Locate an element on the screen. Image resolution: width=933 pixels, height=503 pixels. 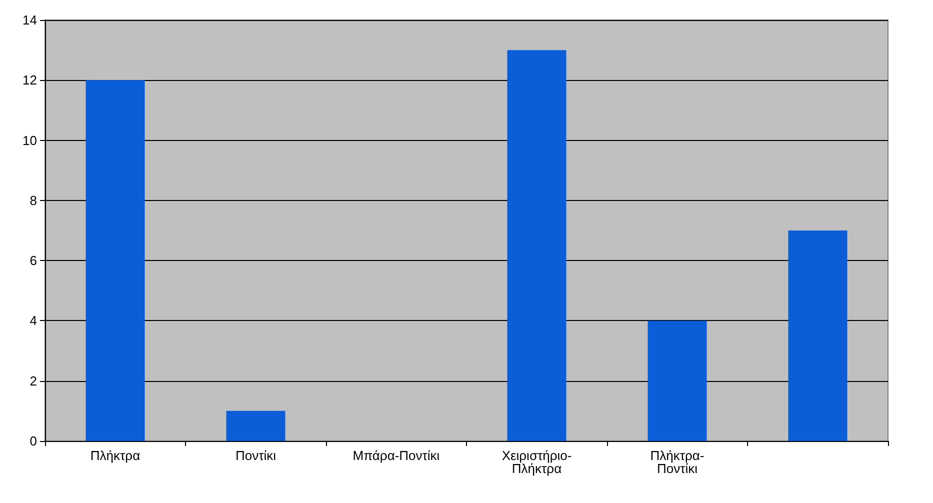
y-tick-label: 12 is located at coordinates (29, 80).